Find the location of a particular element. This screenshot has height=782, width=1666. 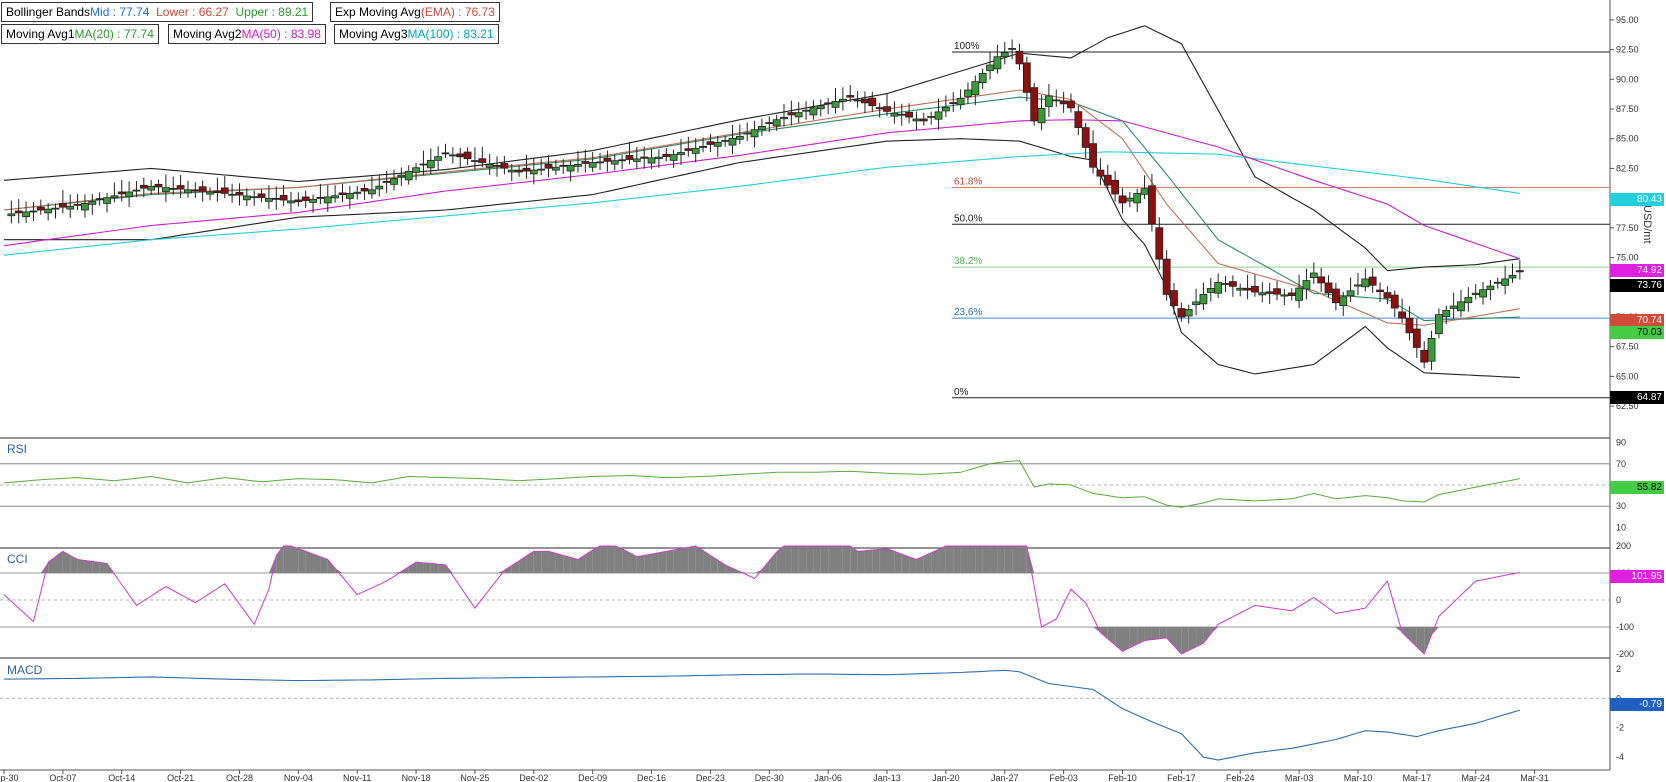

legend-bollinger-upper: Upper : 89.21 is located at coordinates (272, 12).